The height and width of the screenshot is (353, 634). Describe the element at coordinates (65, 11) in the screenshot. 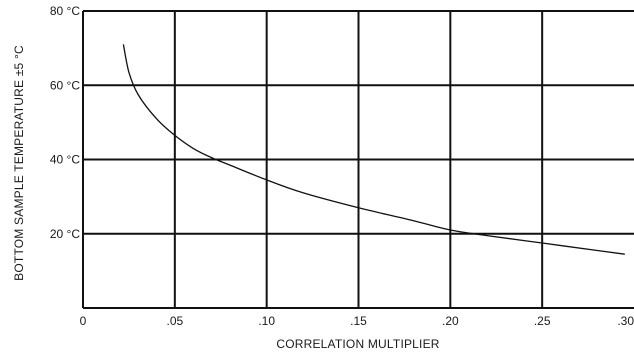

I see `y-tick-label: 80 °C` at that location.